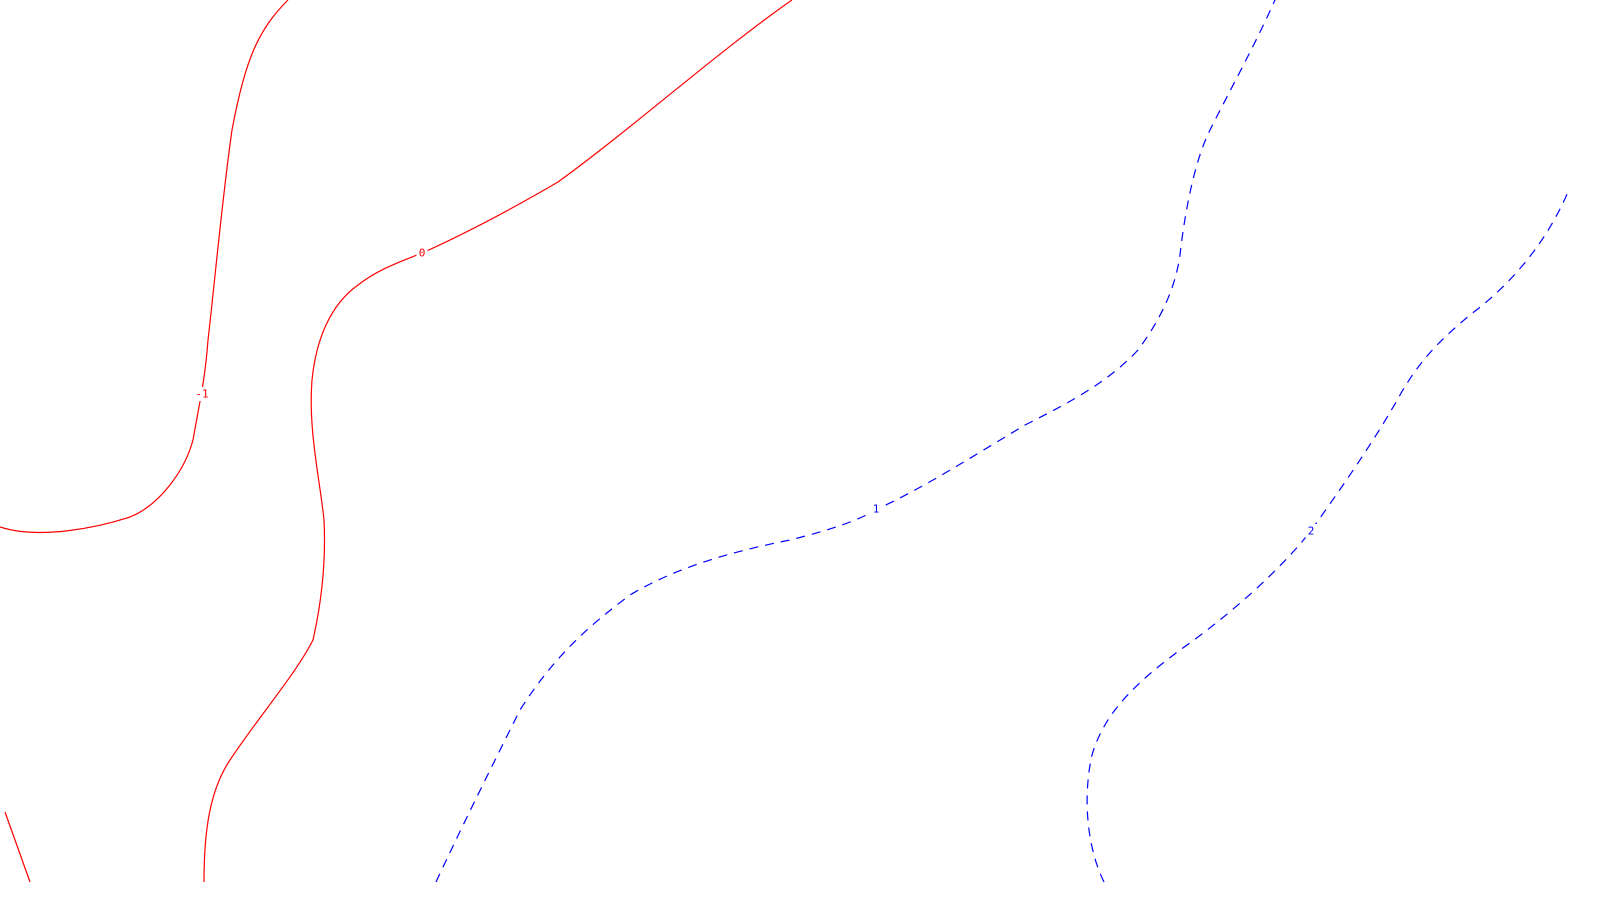 The image size is (1600, 900). I want to click on contour-label-level-2: 2, so click(1311, 531).